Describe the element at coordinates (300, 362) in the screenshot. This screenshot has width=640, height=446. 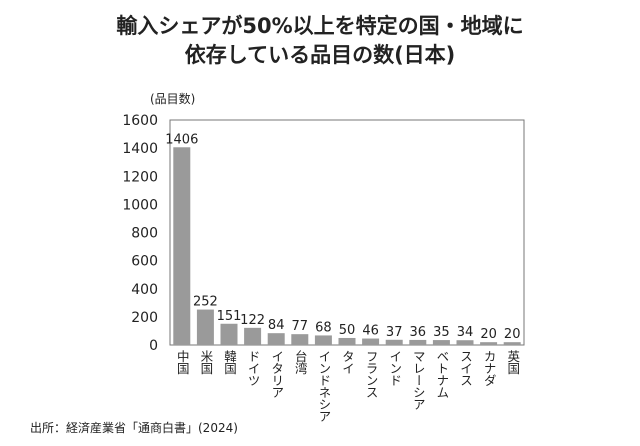
I see `x-tick-label: 台湾` at that location.